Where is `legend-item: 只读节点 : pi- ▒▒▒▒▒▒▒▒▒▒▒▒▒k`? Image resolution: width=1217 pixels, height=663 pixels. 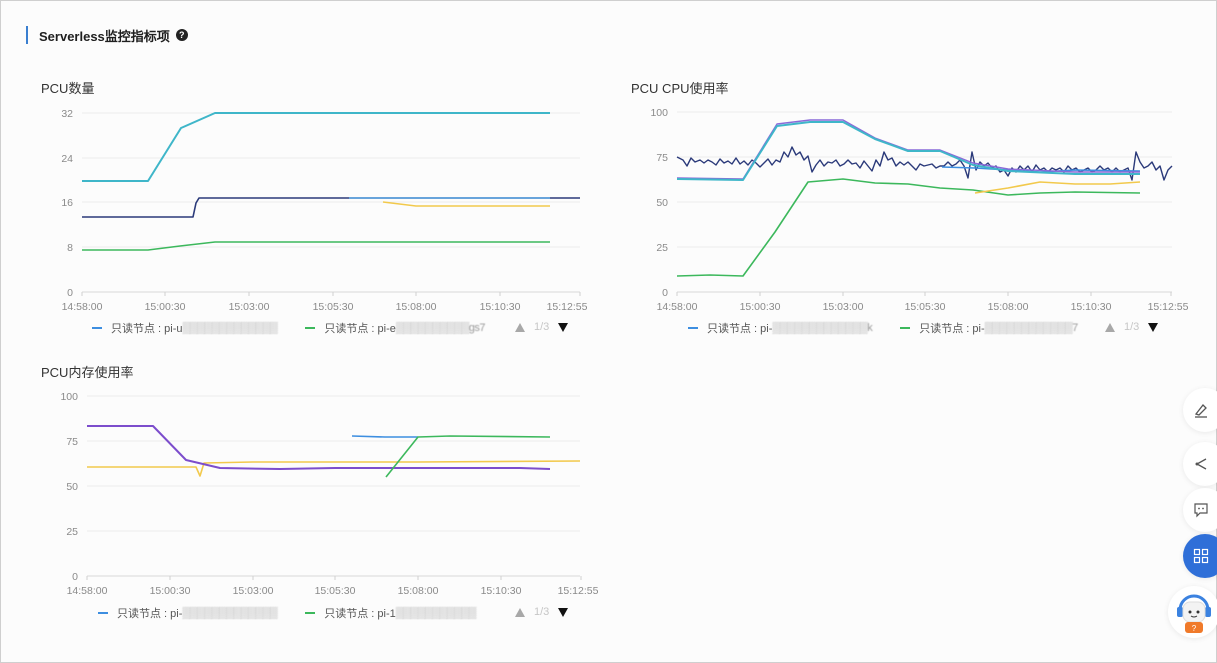
legend-item: 只读节点 : pi- ▒▒▒▒▒▒▒▒▒▒▒▒▒k is located at coordinates (780, 328).